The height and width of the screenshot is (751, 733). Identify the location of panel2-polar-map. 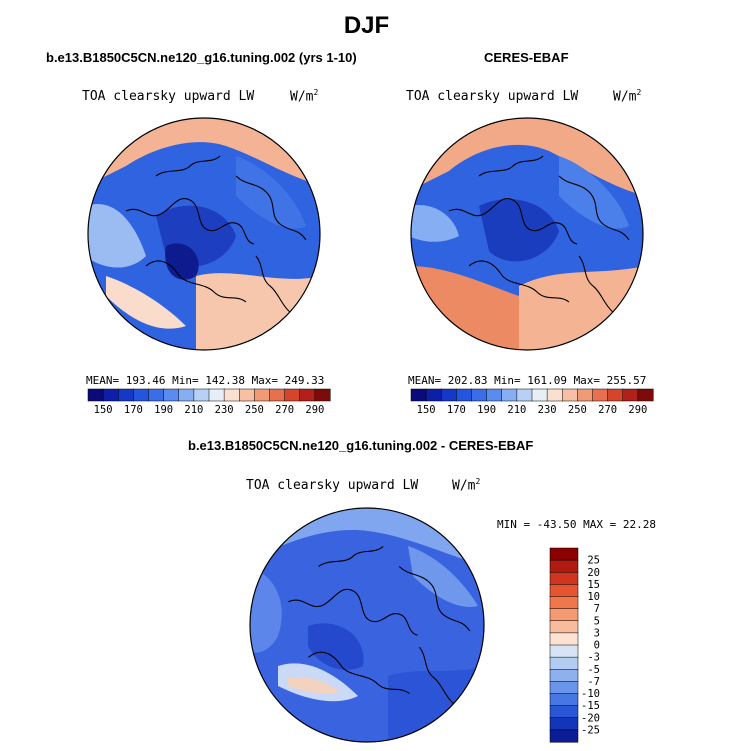
(527, 234).